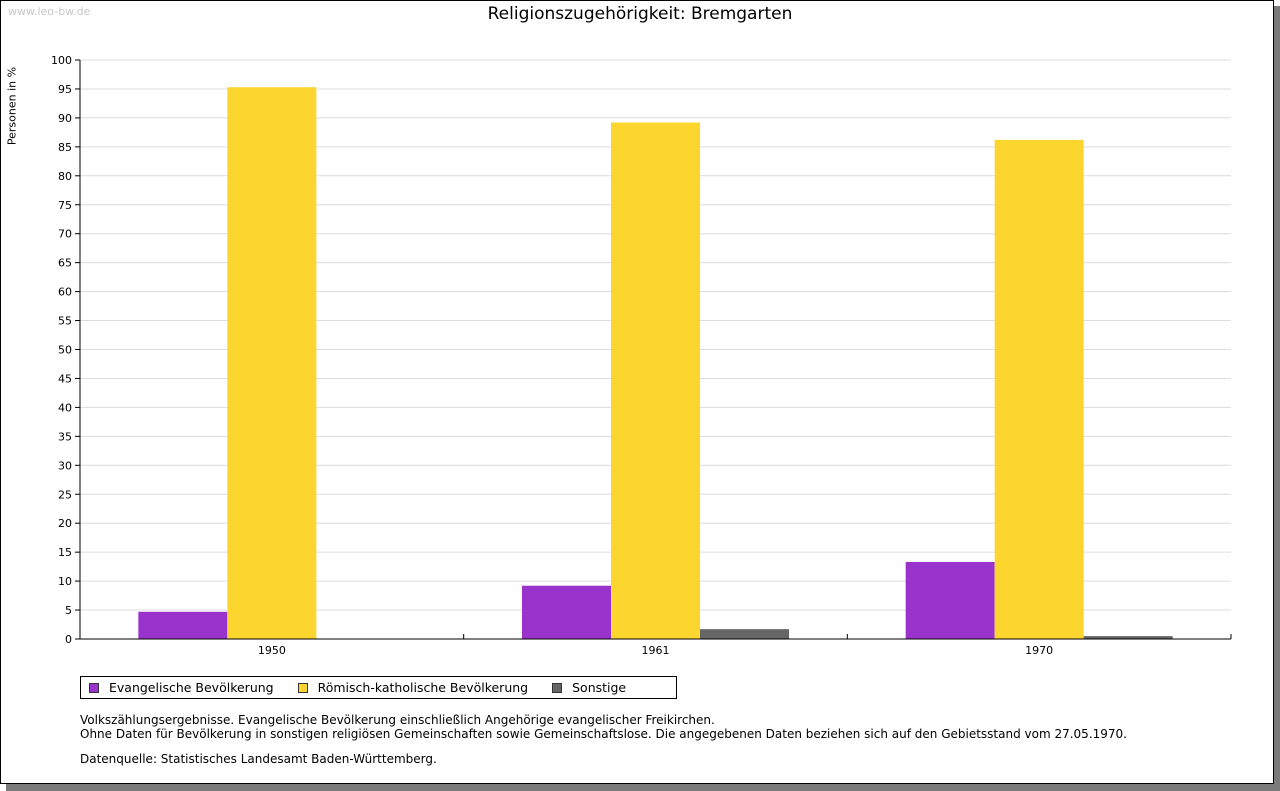 The height and width of the screenshot is (791, 1280). Describe the element at coordinates (65, 465) in the screenshot. I see `y-tick-label: 30` at that location.